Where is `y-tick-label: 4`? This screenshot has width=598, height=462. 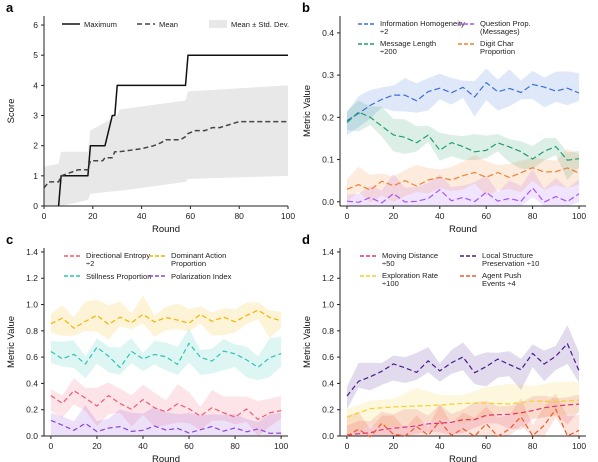
y-tick-label: 4 is located at coordinates (35, 85).